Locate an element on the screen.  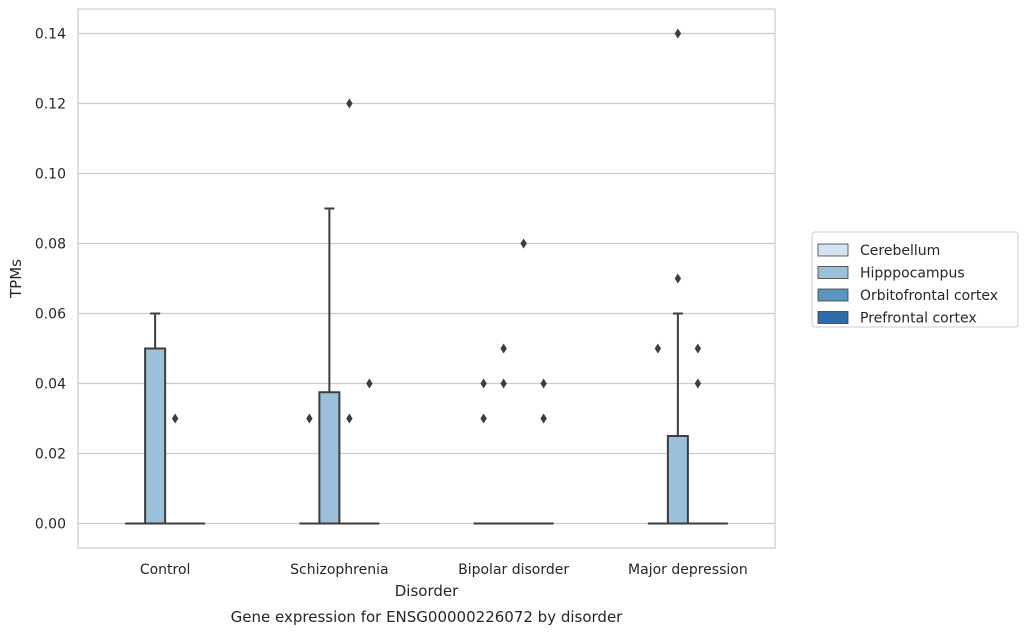
y-tick-label: 0.08 is located at coordinates (50, 245).